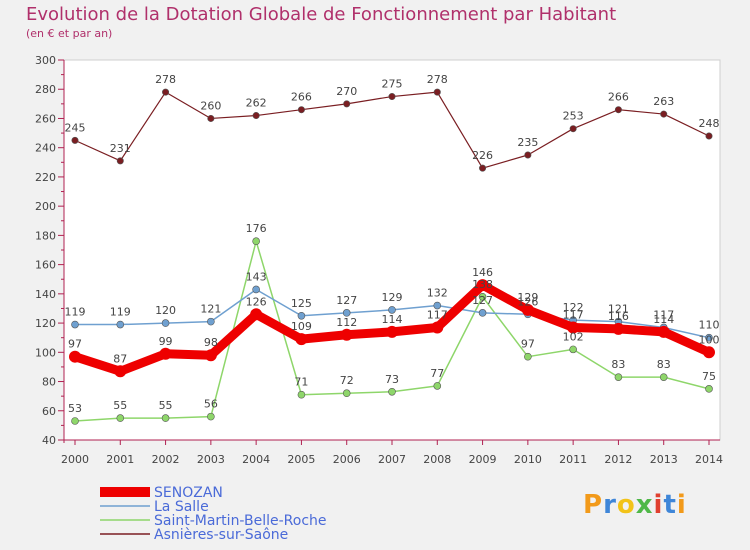 This screenshot has width=750, height=550. What do you see at coordinates (437, 373) in the screenshot?
I see `data-label-saint-martin-belle-roche: 77` at bounding box center [437, 373].